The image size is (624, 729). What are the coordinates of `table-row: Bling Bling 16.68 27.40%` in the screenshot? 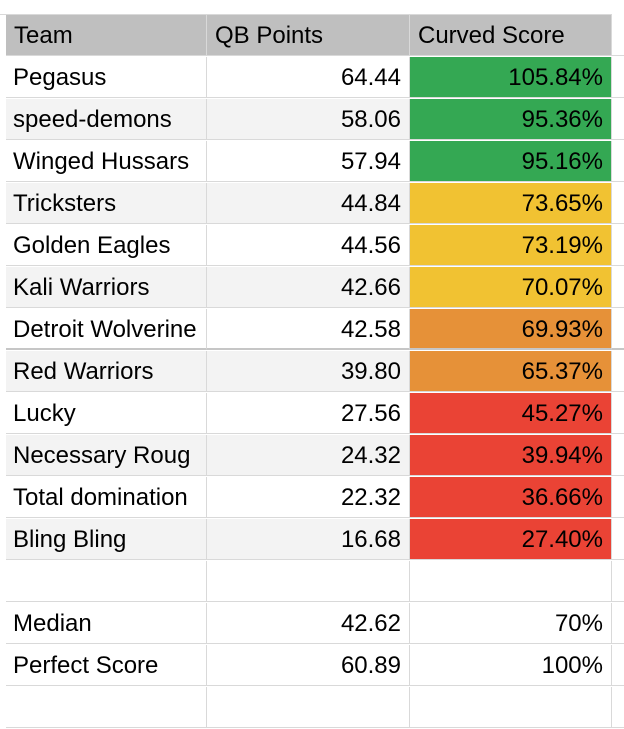 It's located at (312, 540).